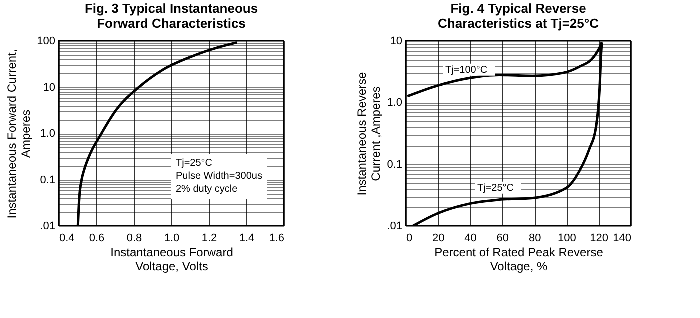  I want to click on x-tick-label: 60, so click(503, 238).